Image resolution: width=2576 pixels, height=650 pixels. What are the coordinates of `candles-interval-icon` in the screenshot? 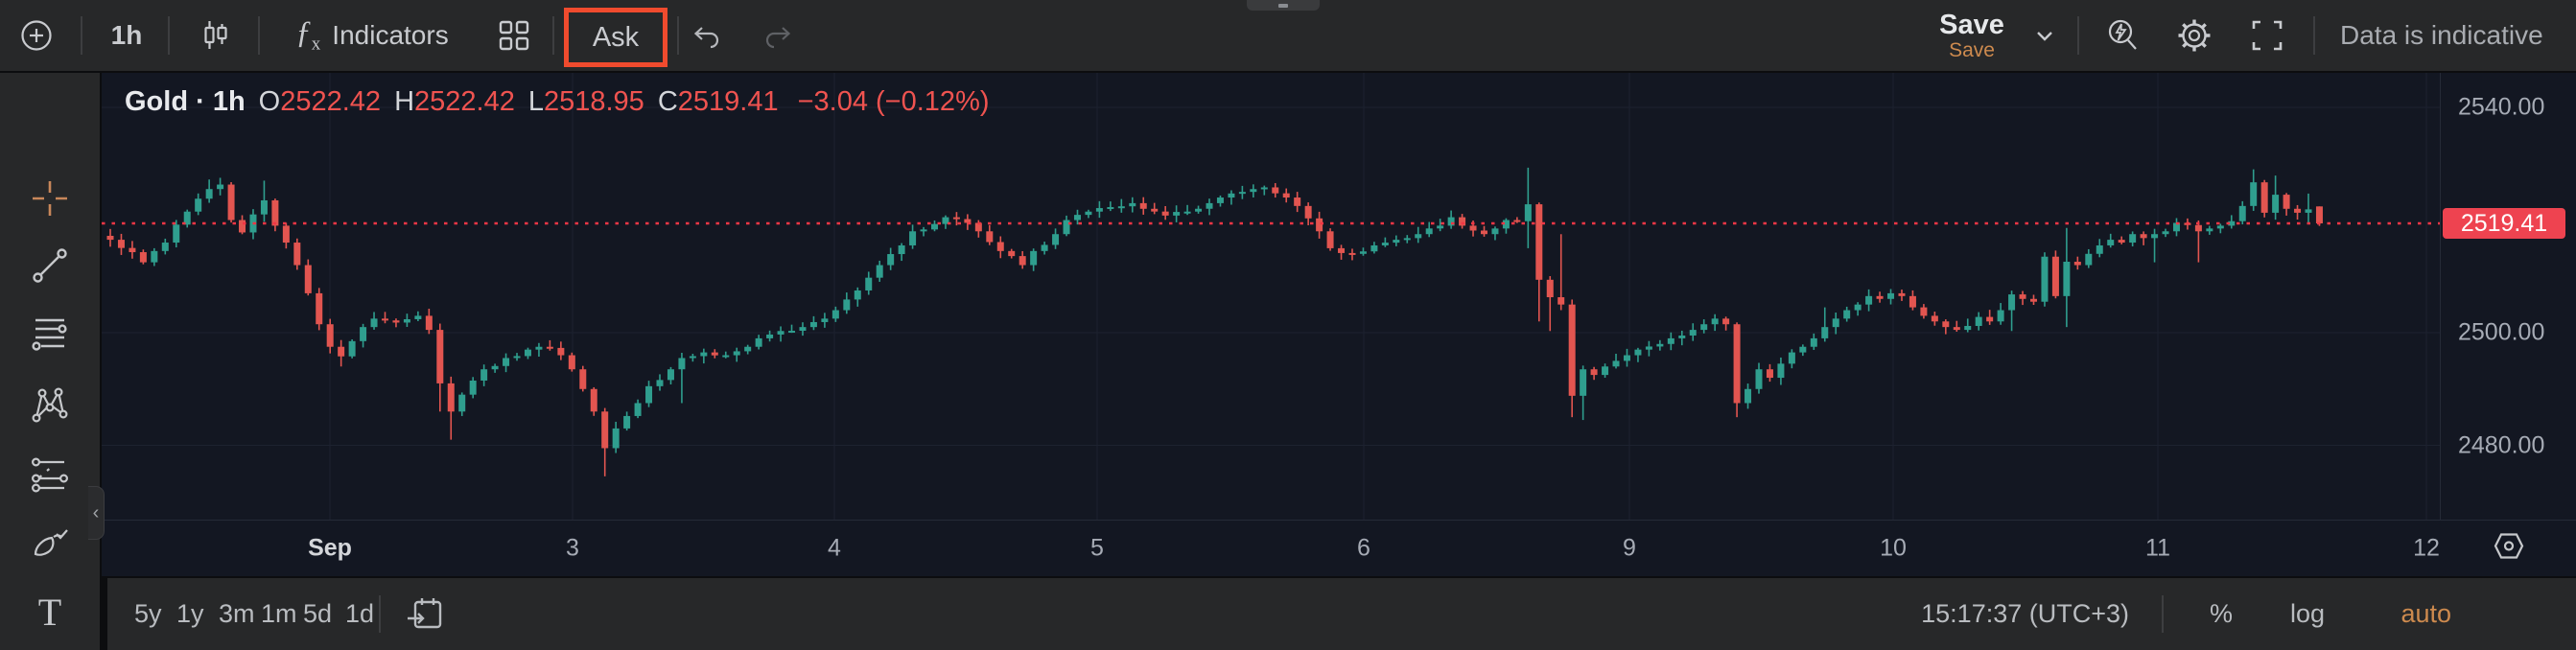 It's located at (216, 35).